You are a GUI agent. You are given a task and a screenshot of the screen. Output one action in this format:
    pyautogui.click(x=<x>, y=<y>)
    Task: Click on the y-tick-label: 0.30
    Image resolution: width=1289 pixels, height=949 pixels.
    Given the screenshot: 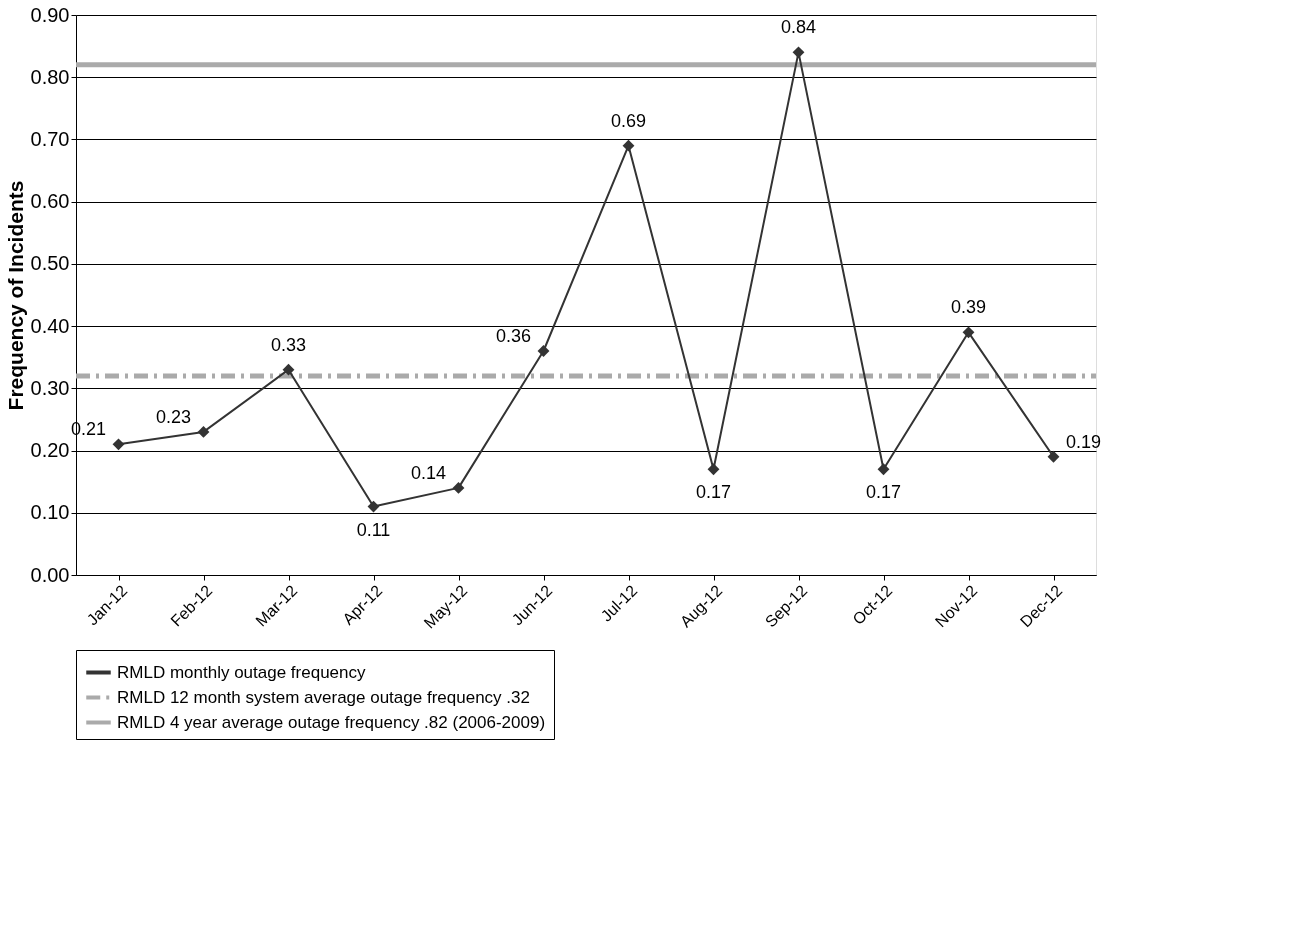 What is the action you would take?
    pyautogui.click(x=50, y=387)
    